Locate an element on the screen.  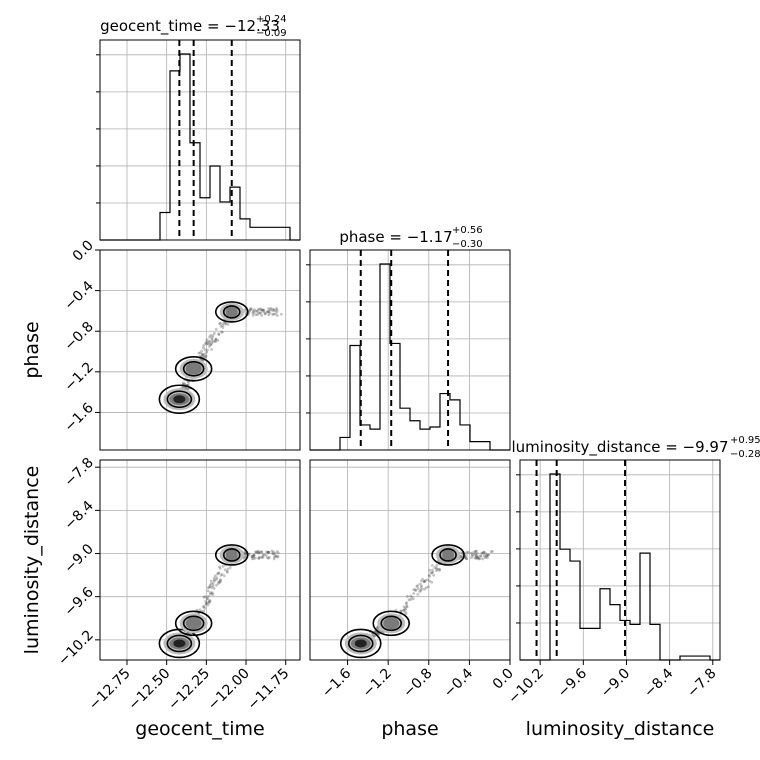
x-tick-label: −9.6 is located at coordinates (572, 682).